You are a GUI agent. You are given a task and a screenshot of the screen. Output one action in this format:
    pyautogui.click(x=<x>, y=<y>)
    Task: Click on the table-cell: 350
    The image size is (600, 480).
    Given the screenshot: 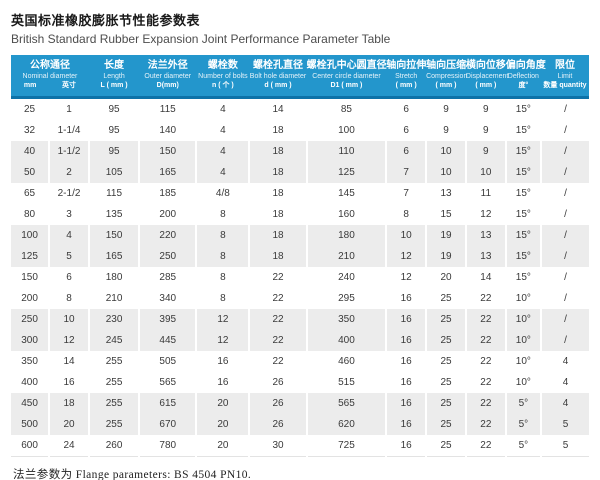 What is the action you would take?
    pyautogui.click(x=30, y=361)
    